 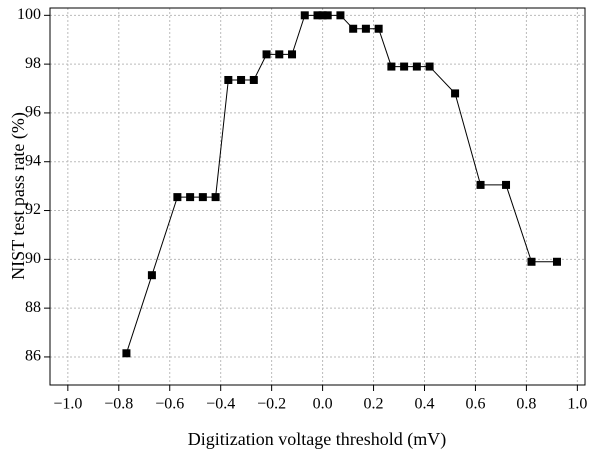 I want to click on y-axis-label: NIST test pass rate (%), so click(x=18, y=196).